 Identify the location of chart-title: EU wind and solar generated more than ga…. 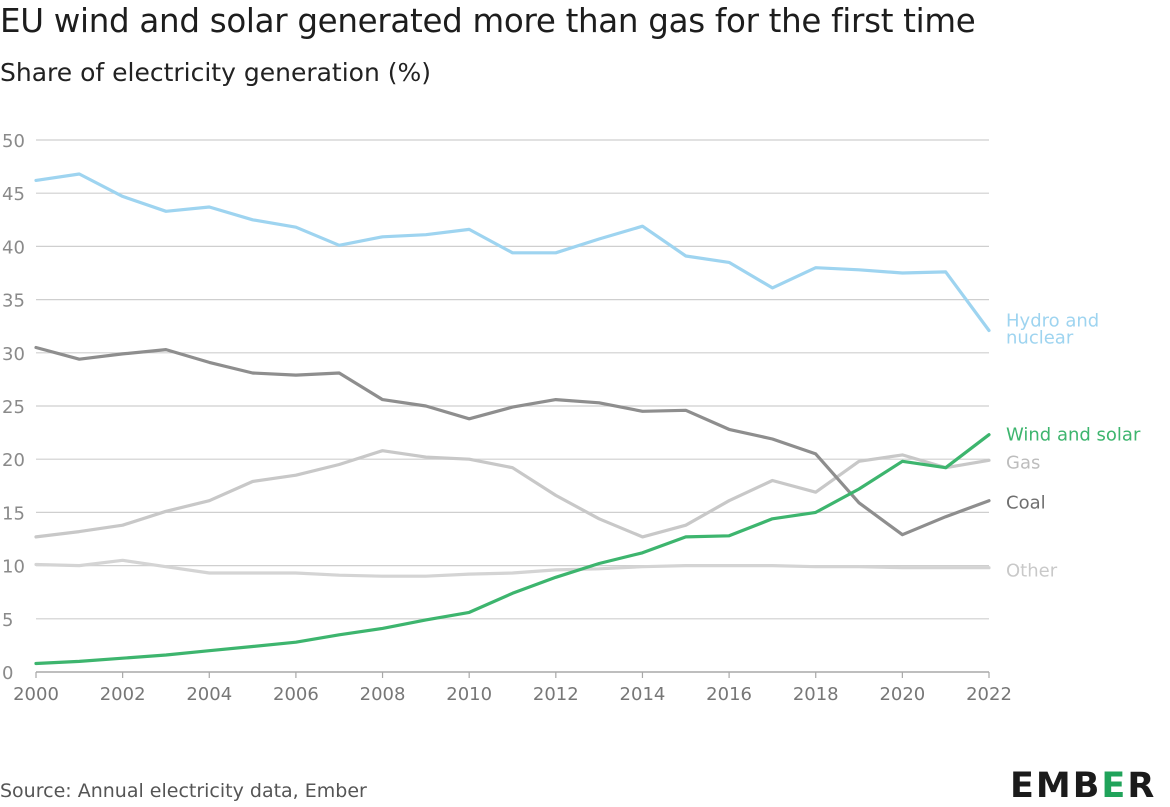
(488, 21).